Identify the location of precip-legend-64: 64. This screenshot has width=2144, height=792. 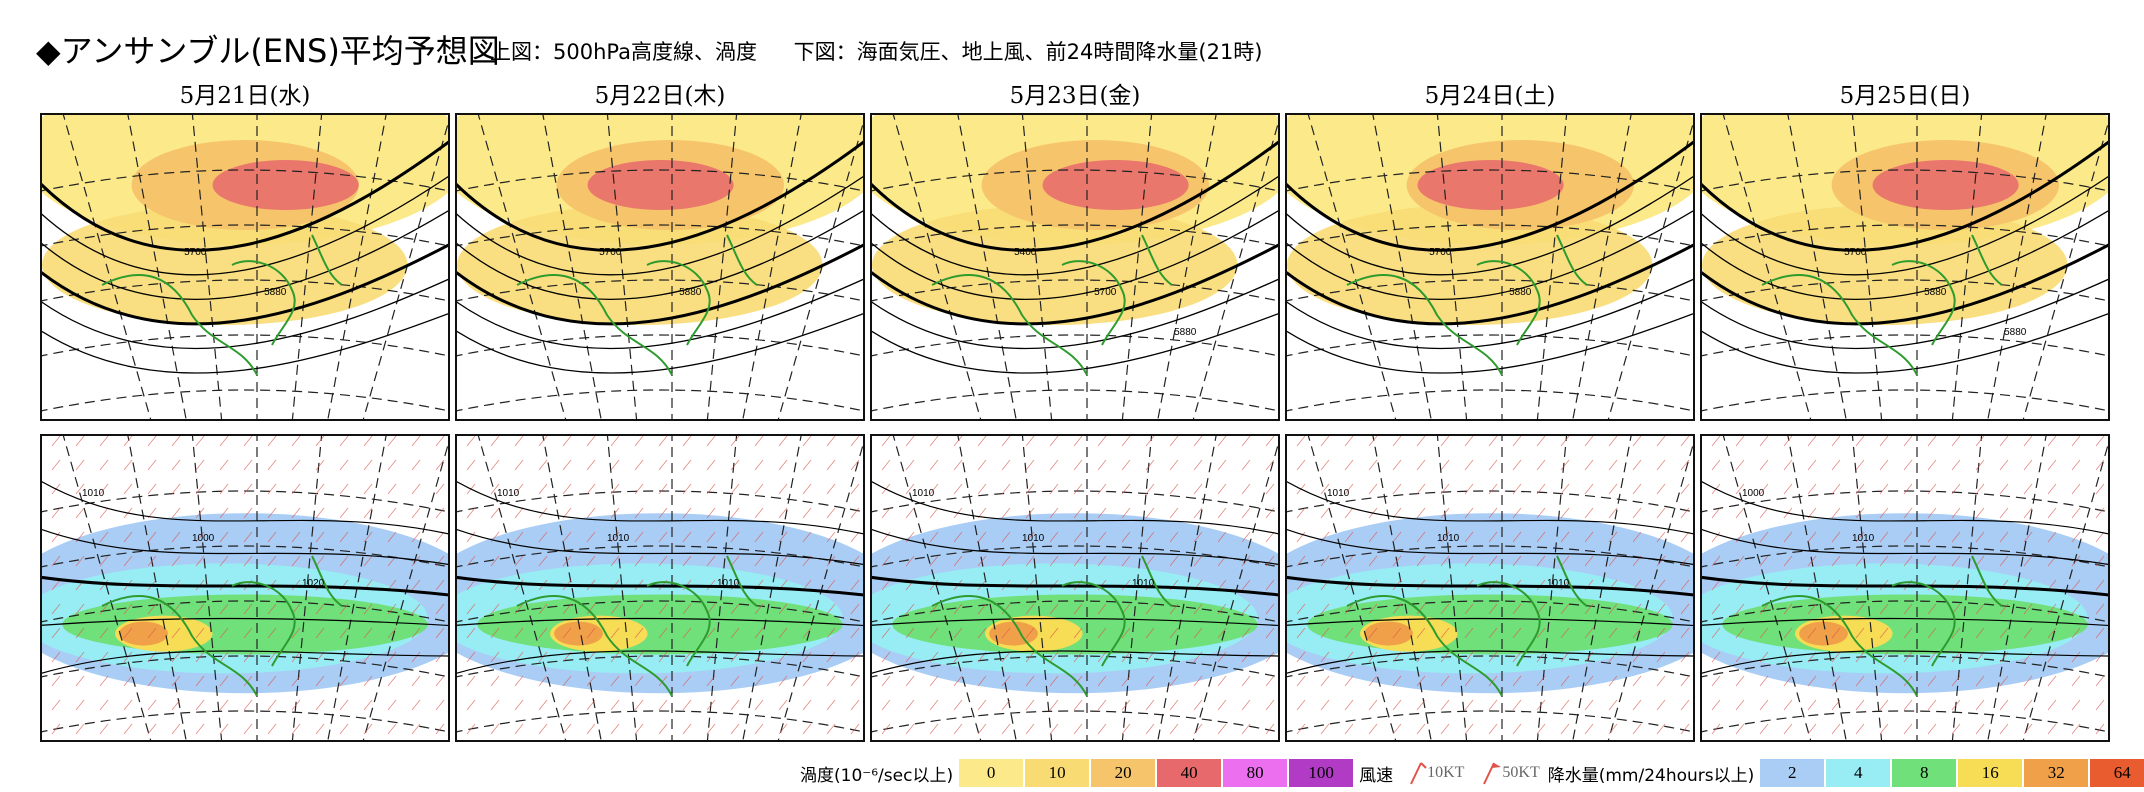
(2117, 773).